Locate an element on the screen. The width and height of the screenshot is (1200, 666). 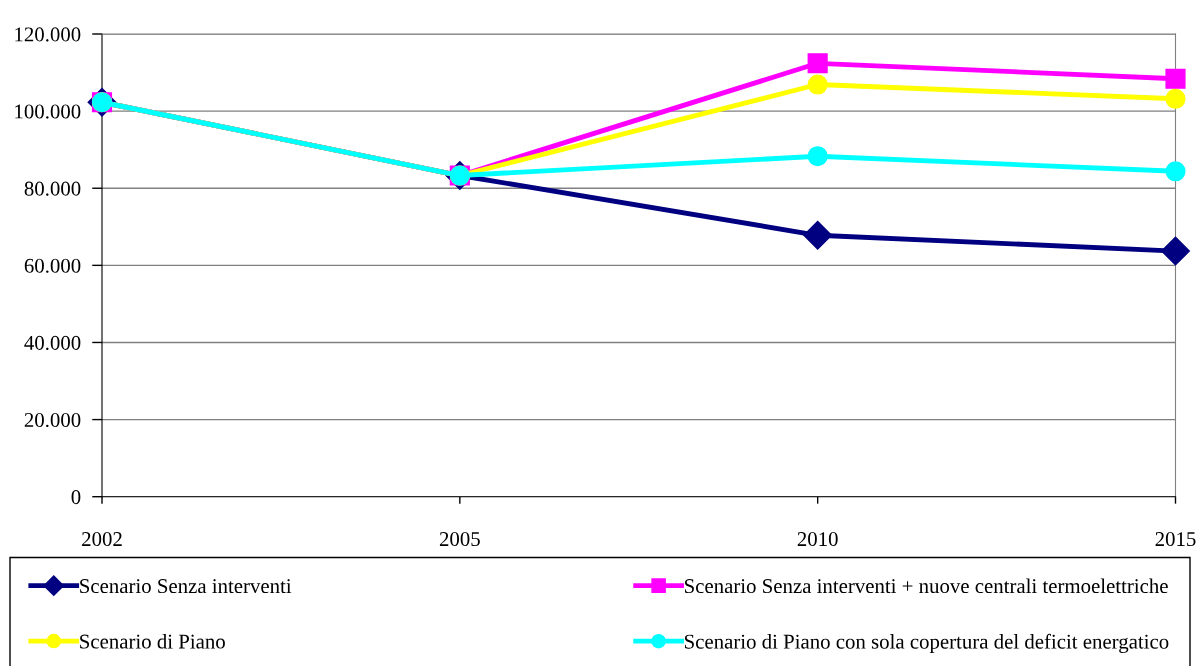
y-tick-label: 60.000 is located at coordinates (52, 265).